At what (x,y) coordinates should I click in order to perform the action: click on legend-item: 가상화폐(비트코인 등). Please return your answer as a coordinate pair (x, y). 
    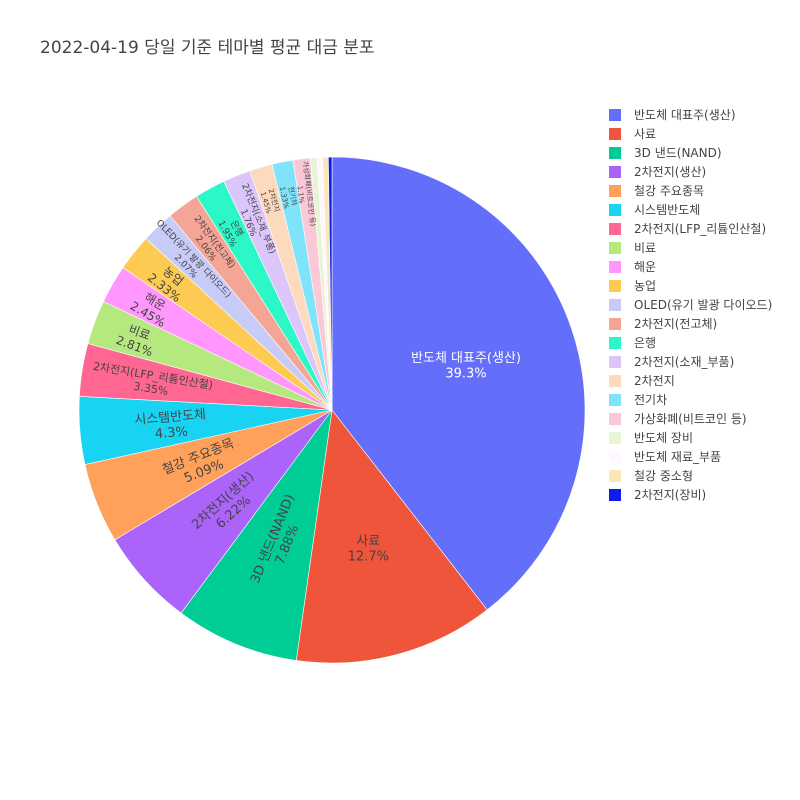
    Looking at the image, I should click on (690, 418).